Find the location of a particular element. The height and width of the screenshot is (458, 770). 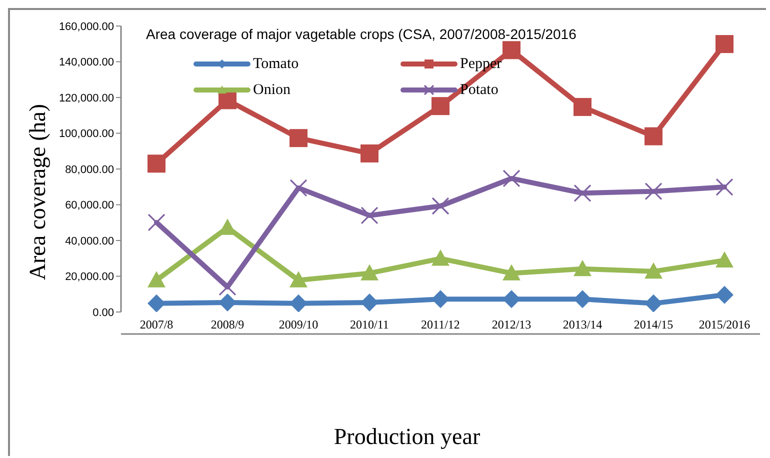

y-tick-label: 80,000.00 is located at coordinates (89, 170).